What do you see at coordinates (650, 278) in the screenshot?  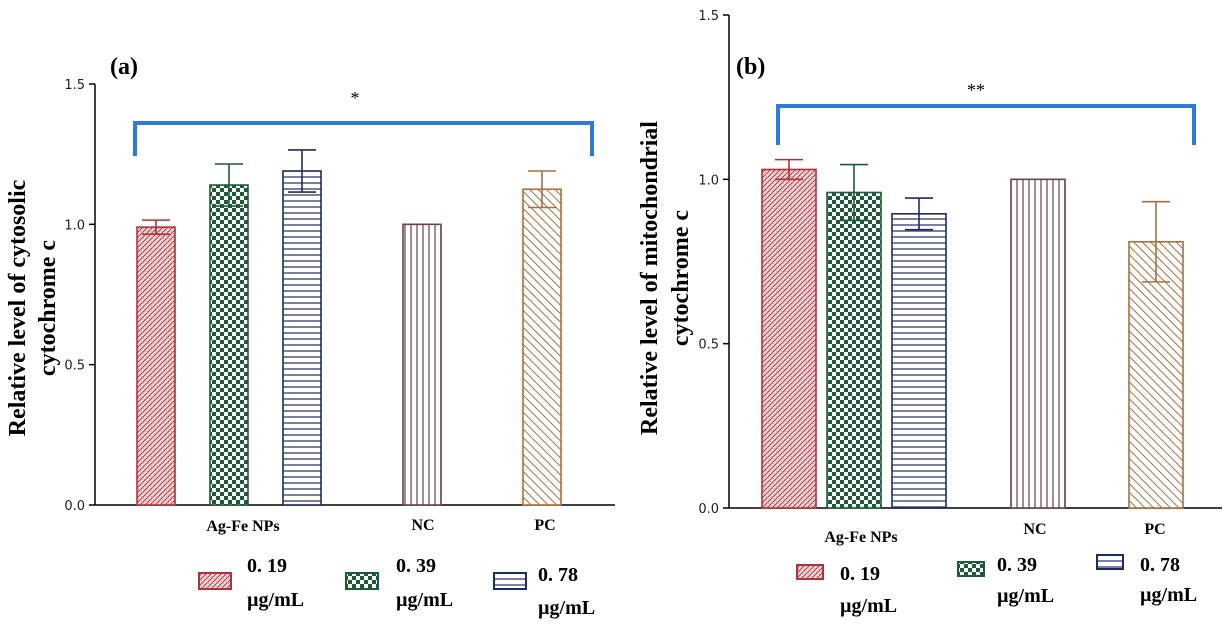 I see `y-axis-label-line1: Relative level of mitochondrial` at bounding box center [650, 278].